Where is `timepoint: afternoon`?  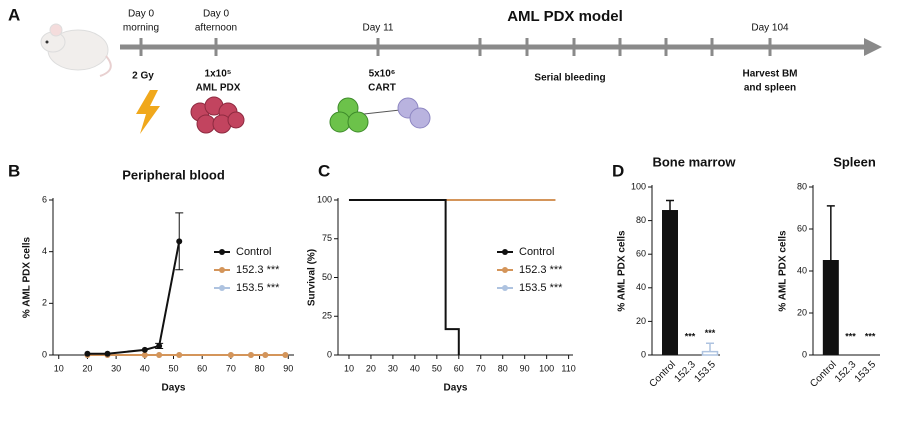
timepoint: afternoon is located at coordinates (216, 28).